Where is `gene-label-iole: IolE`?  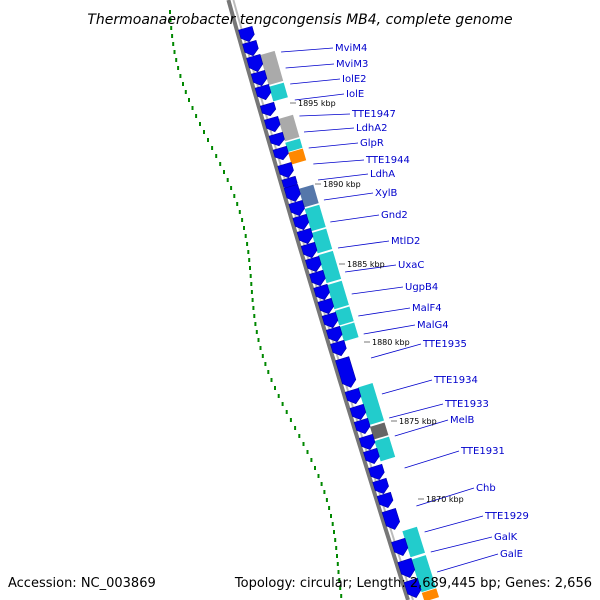
gene-label-iole: IolE is located at coordinates (355, 94).